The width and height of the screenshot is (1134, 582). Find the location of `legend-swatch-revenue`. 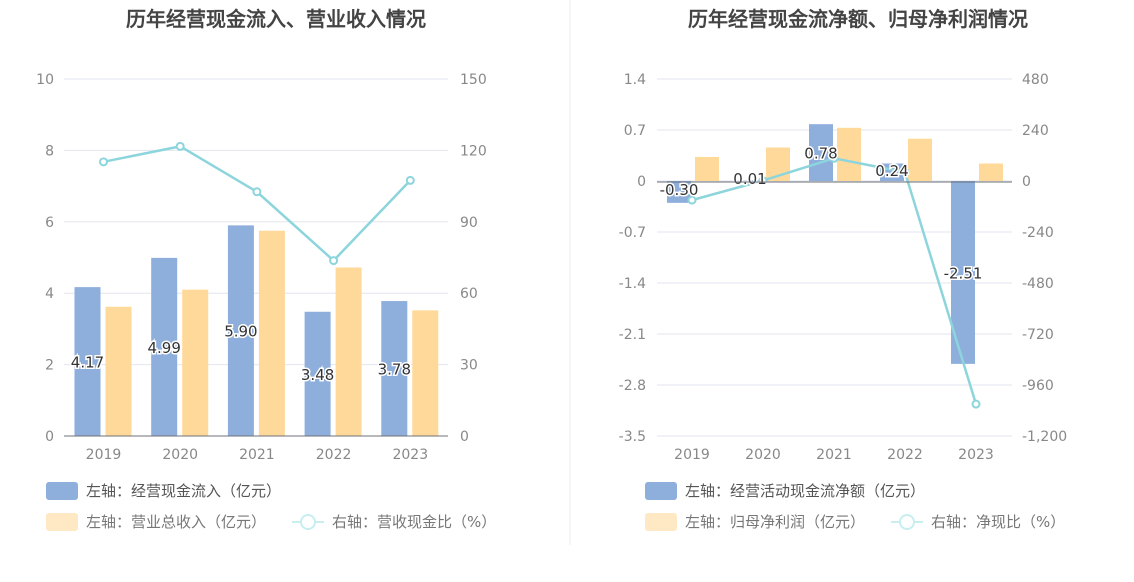

legend-swatch-revenue is located at coordinates (62, 522).